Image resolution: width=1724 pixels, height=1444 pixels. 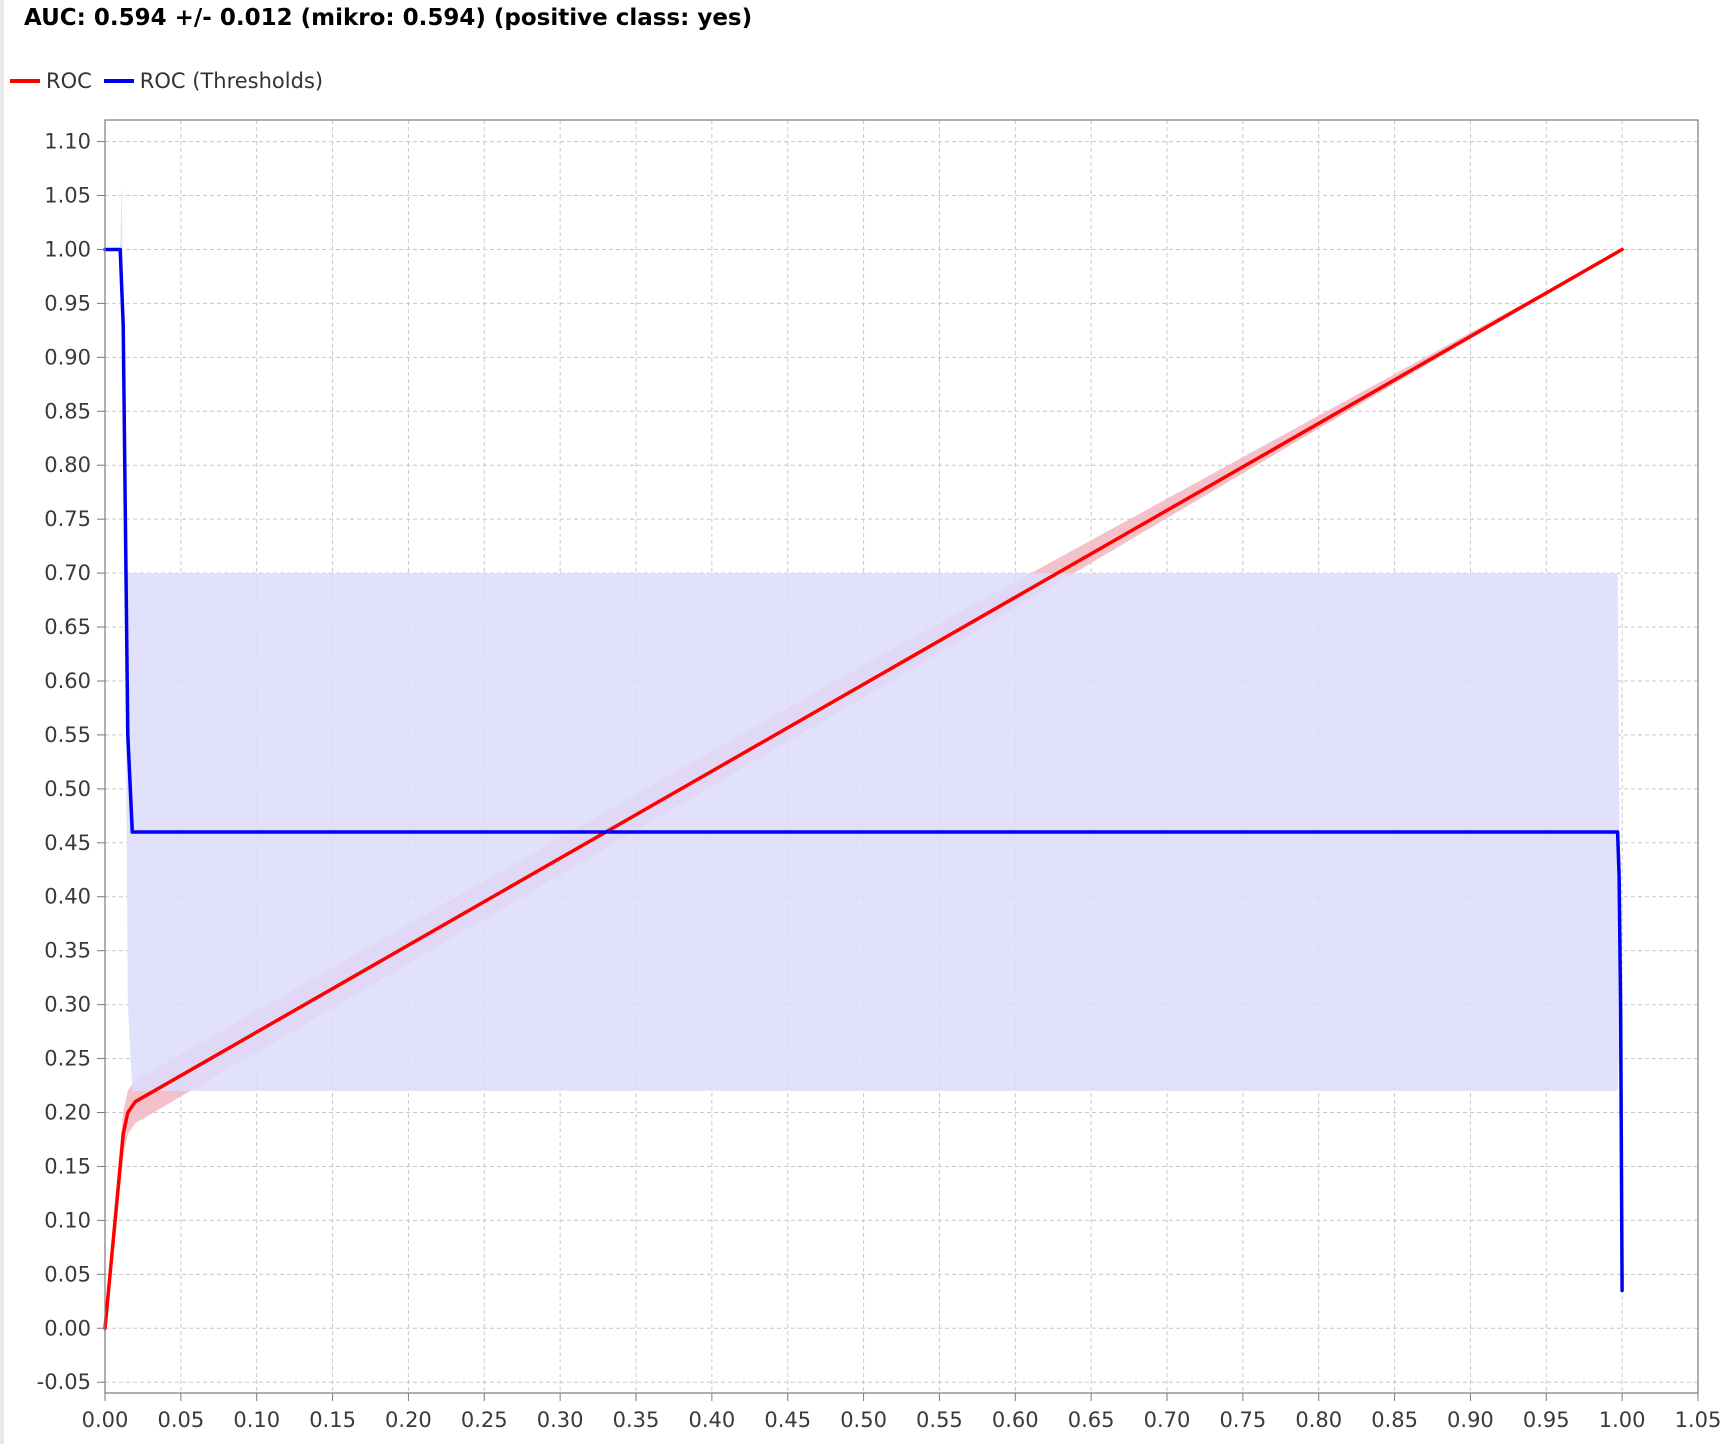 I want to click on x-tick-label: 0.60, so click(x=1015, y=1420).